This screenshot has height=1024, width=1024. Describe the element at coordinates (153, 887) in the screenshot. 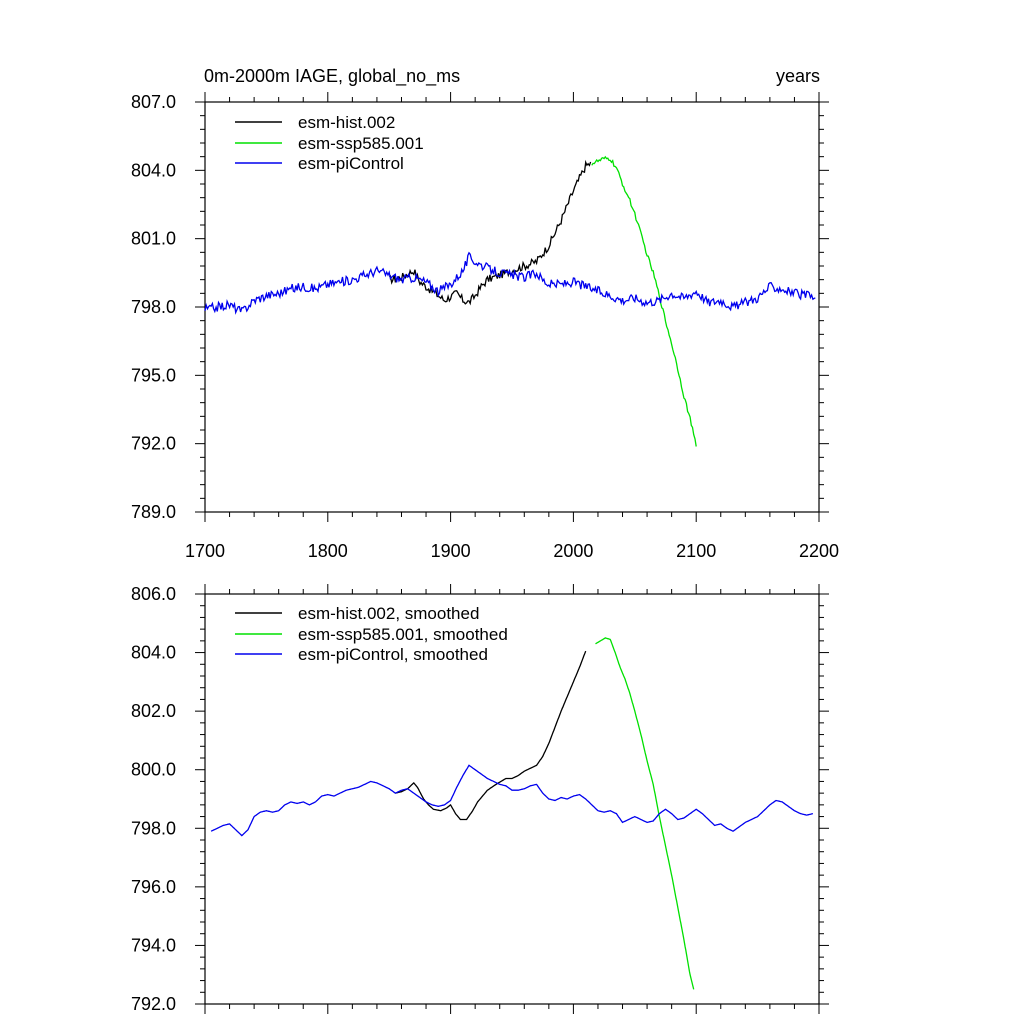

I see `bottom-y-tick-label: 796.0` at that location.